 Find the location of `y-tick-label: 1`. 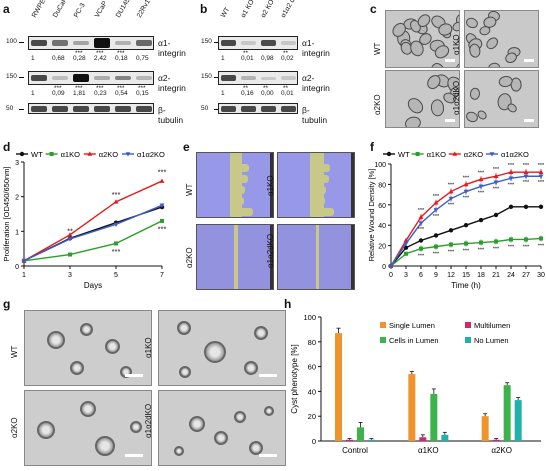

y-tick-label: 1 is located at coordinates (17, 232).